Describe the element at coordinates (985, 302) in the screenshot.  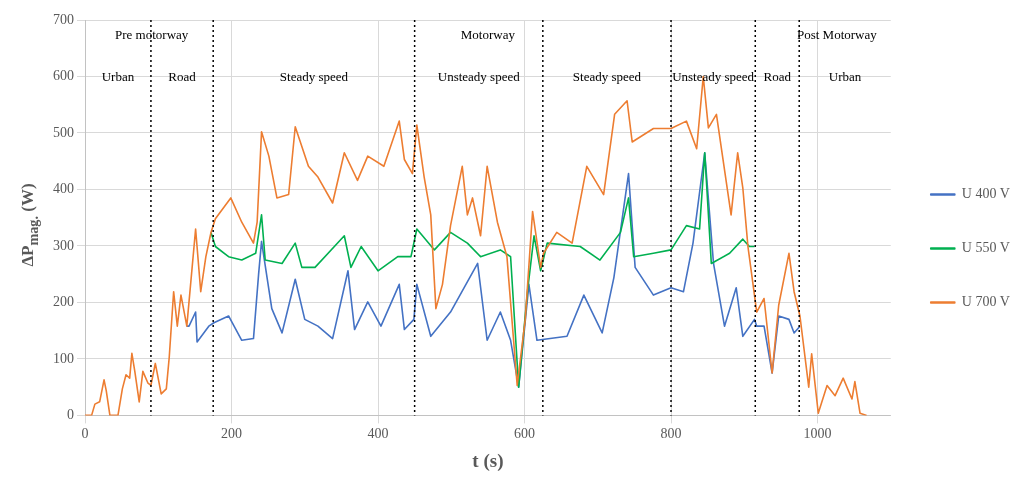
I see `legend-label: U 700 V` at that location.